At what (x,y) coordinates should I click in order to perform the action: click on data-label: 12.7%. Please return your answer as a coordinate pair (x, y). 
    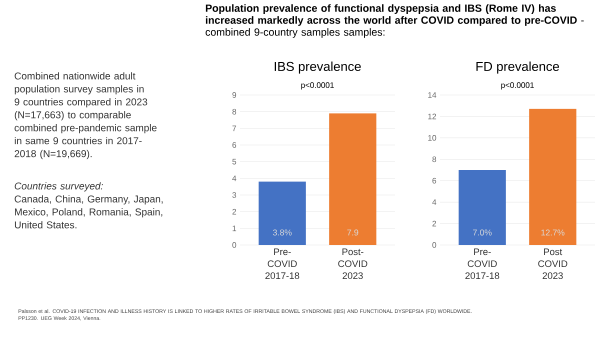
    Looking at the image, I should click on (552, 233).